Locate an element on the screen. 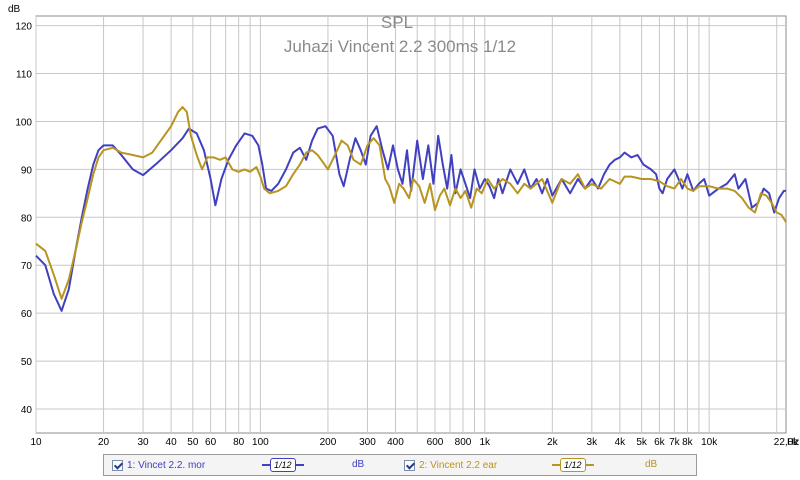 Image resolution: width=800 pixels, height=480 pixels. x-tick-label: 80 is located at coordinates (239, 442).